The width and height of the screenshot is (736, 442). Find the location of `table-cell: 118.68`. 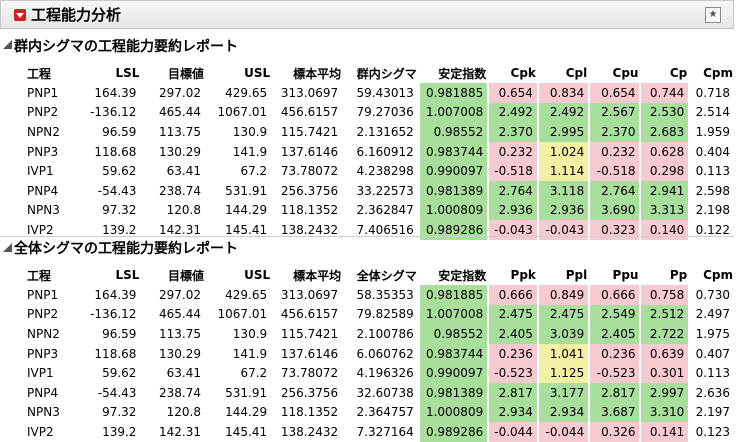

table-cell: 118.68 is located at coordinates (112, 353).